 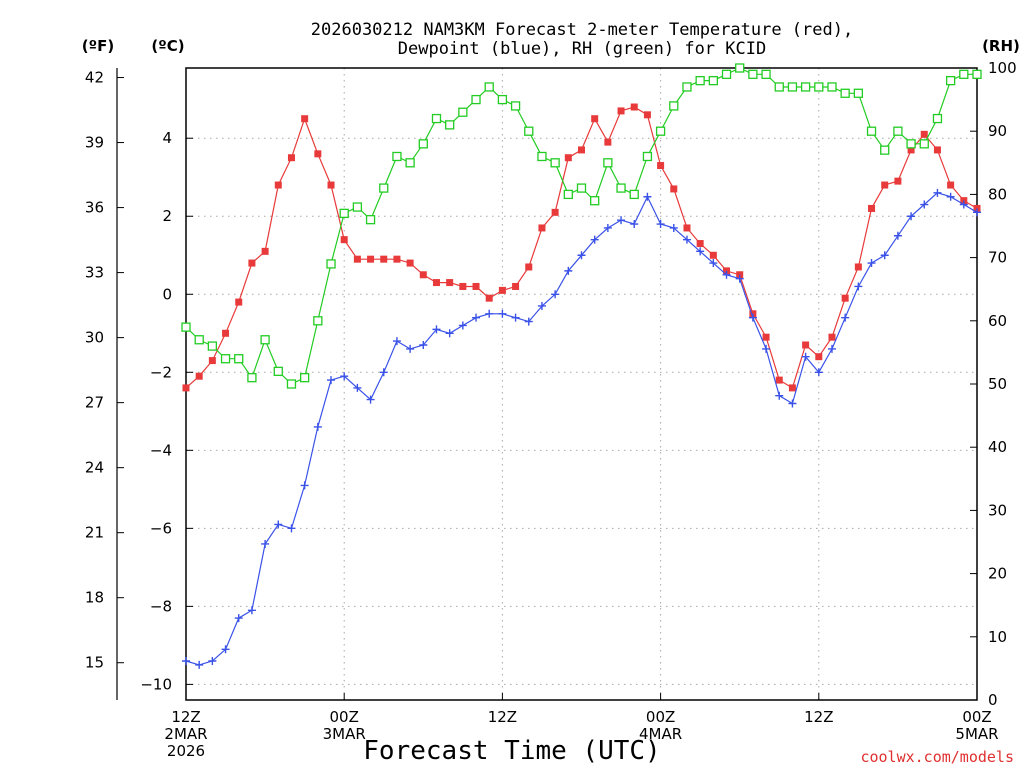 I want to click on celsius-tick-label: 2, so click(x=167, y=216).